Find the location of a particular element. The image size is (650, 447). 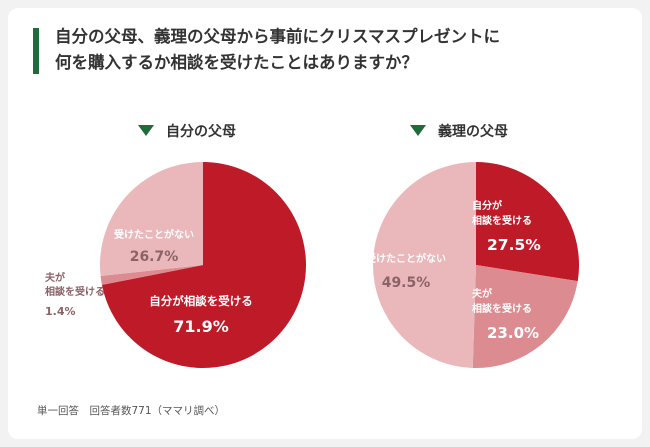

chart-title-own-parents: 自分の父母 is located at coordinates (201, 132).